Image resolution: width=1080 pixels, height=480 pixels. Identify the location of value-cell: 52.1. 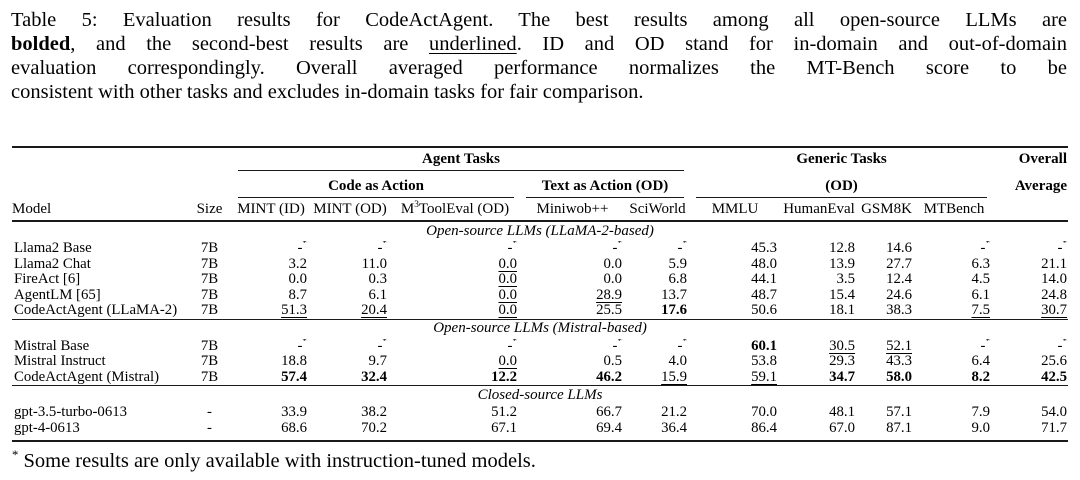
(899, 346).